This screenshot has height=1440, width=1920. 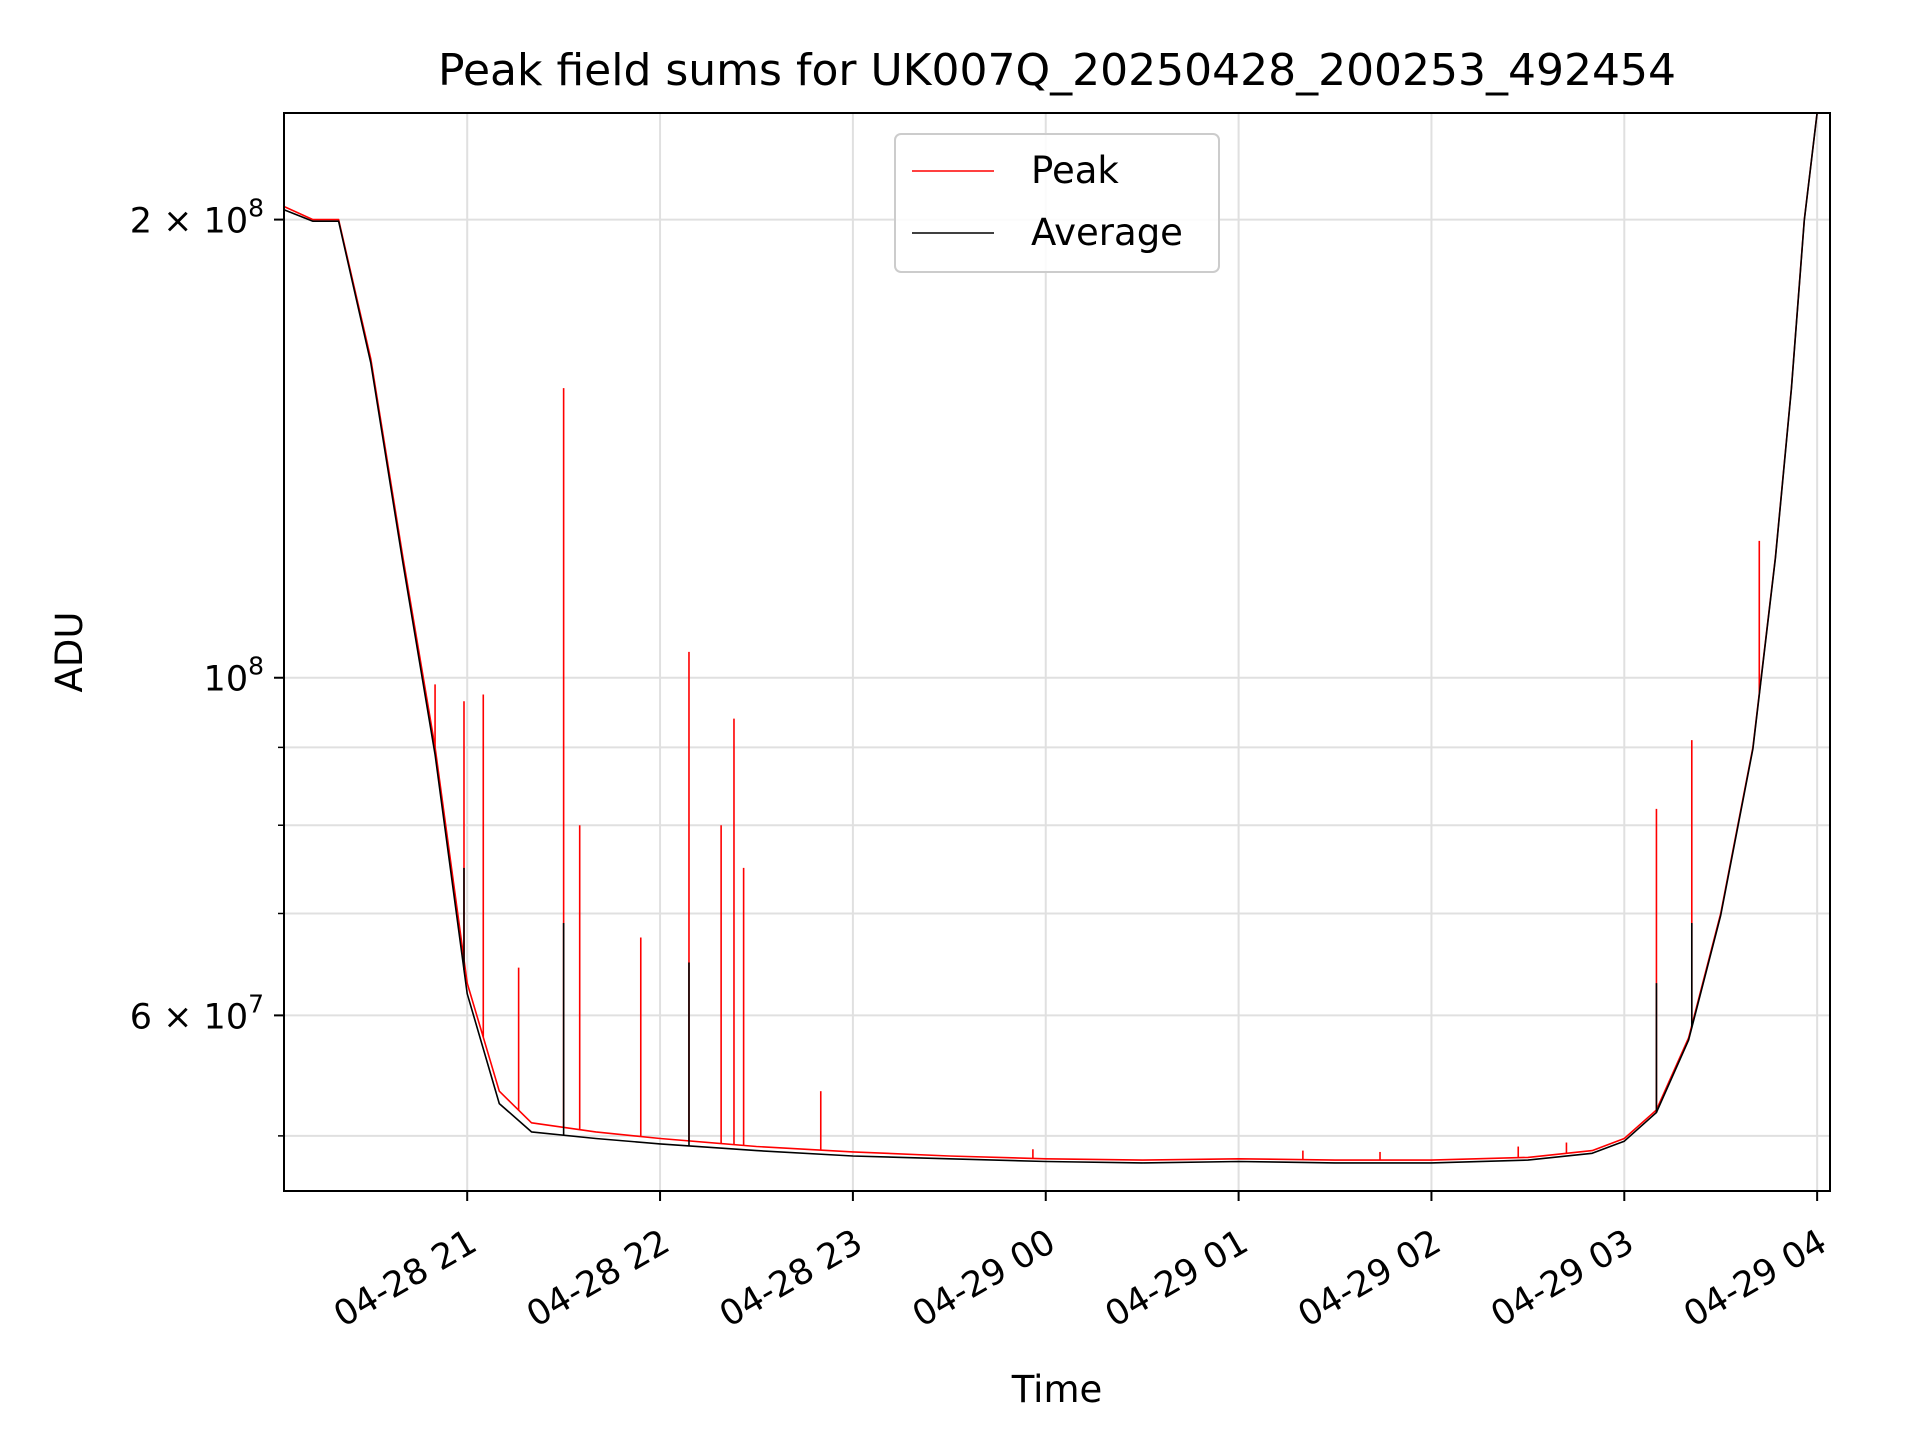 I want to click on legend: Peak Average, so click(x=1057, y=203).